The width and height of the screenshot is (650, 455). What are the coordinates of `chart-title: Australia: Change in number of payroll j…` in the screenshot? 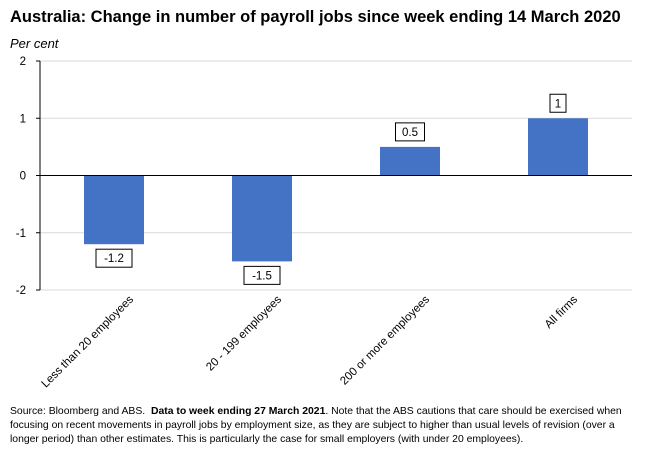 It's located at (315, 17).